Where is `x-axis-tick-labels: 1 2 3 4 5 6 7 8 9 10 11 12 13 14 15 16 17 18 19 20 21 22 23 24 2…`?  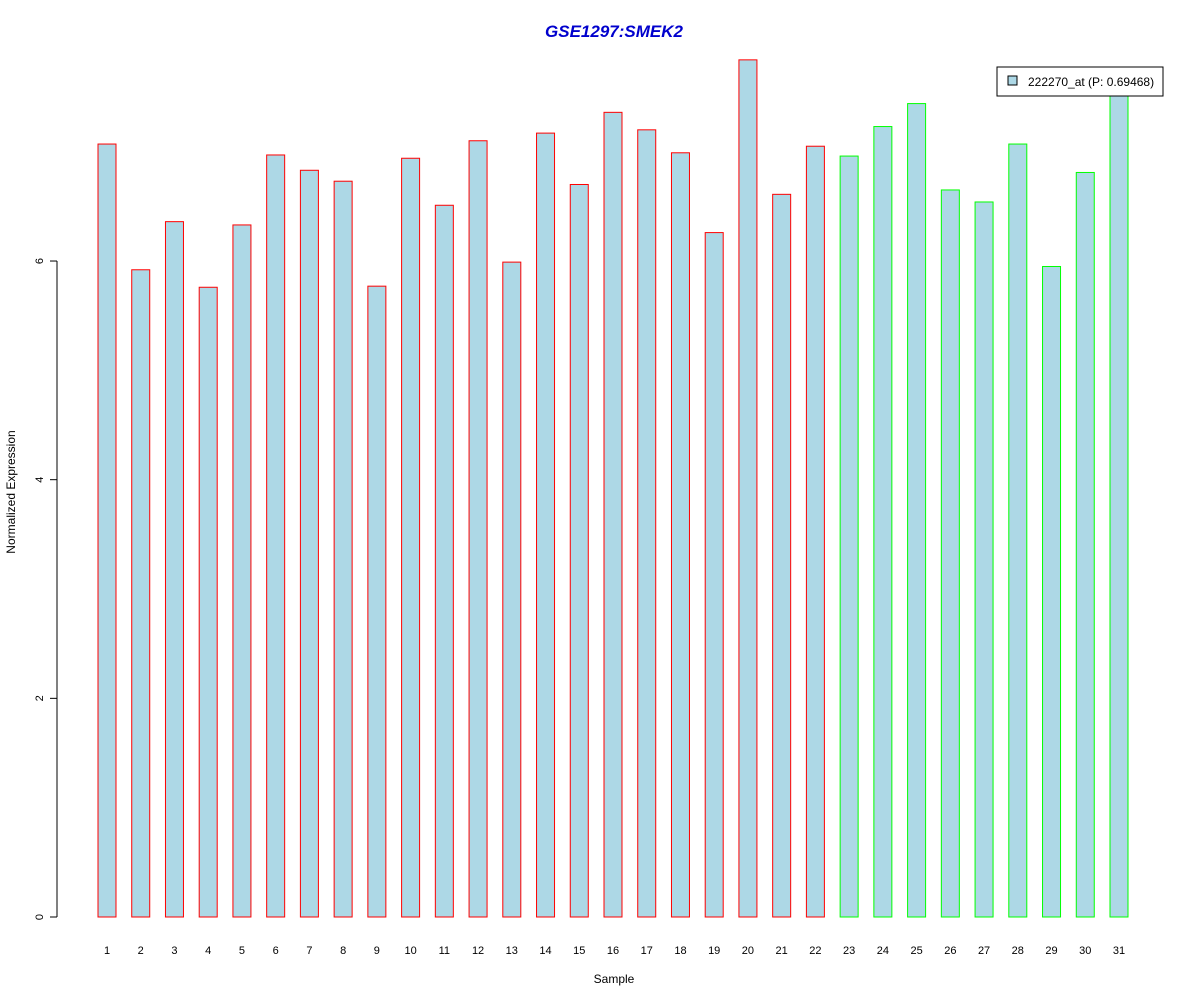 x-axis-tick-labels: 1 2 3 4 5 6 7 8 9 10 11 12 13 14 15 16 17 18 19 20 21 22 23 24 2… is located at coordinates (614, 951).